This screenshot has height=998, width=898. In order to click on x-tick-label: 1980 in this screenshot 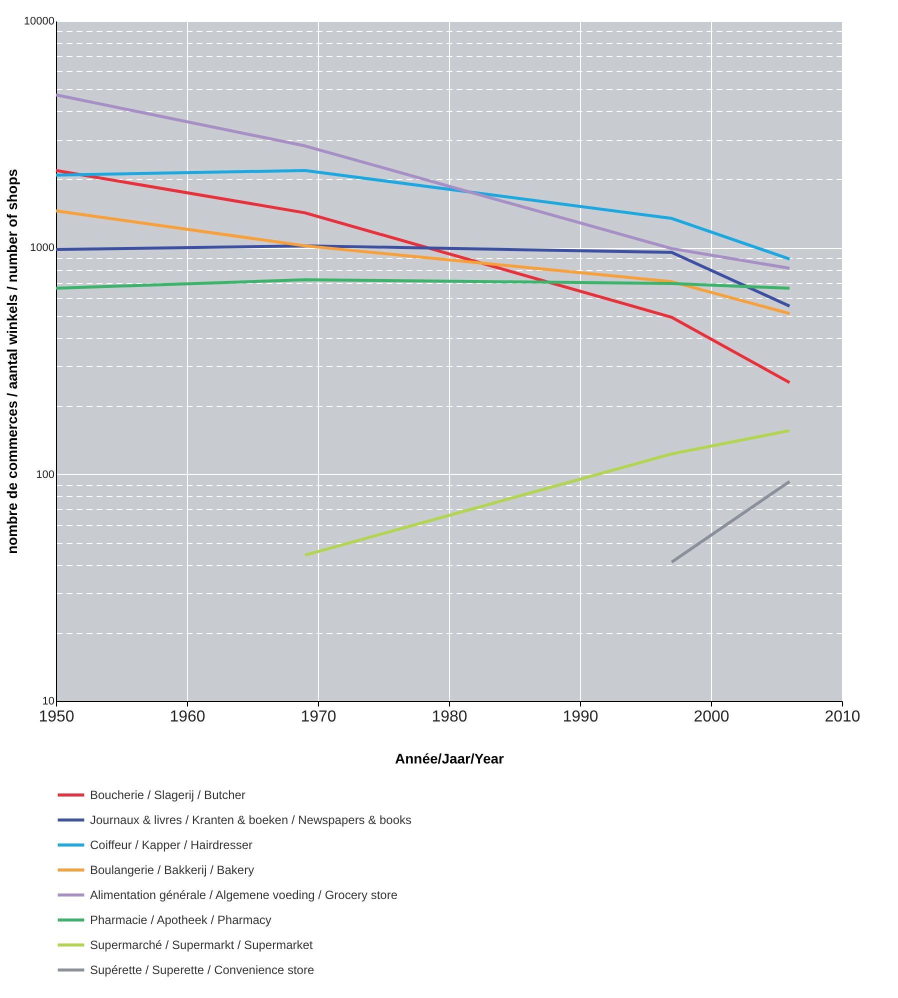, I will do `click(450, 717)`.